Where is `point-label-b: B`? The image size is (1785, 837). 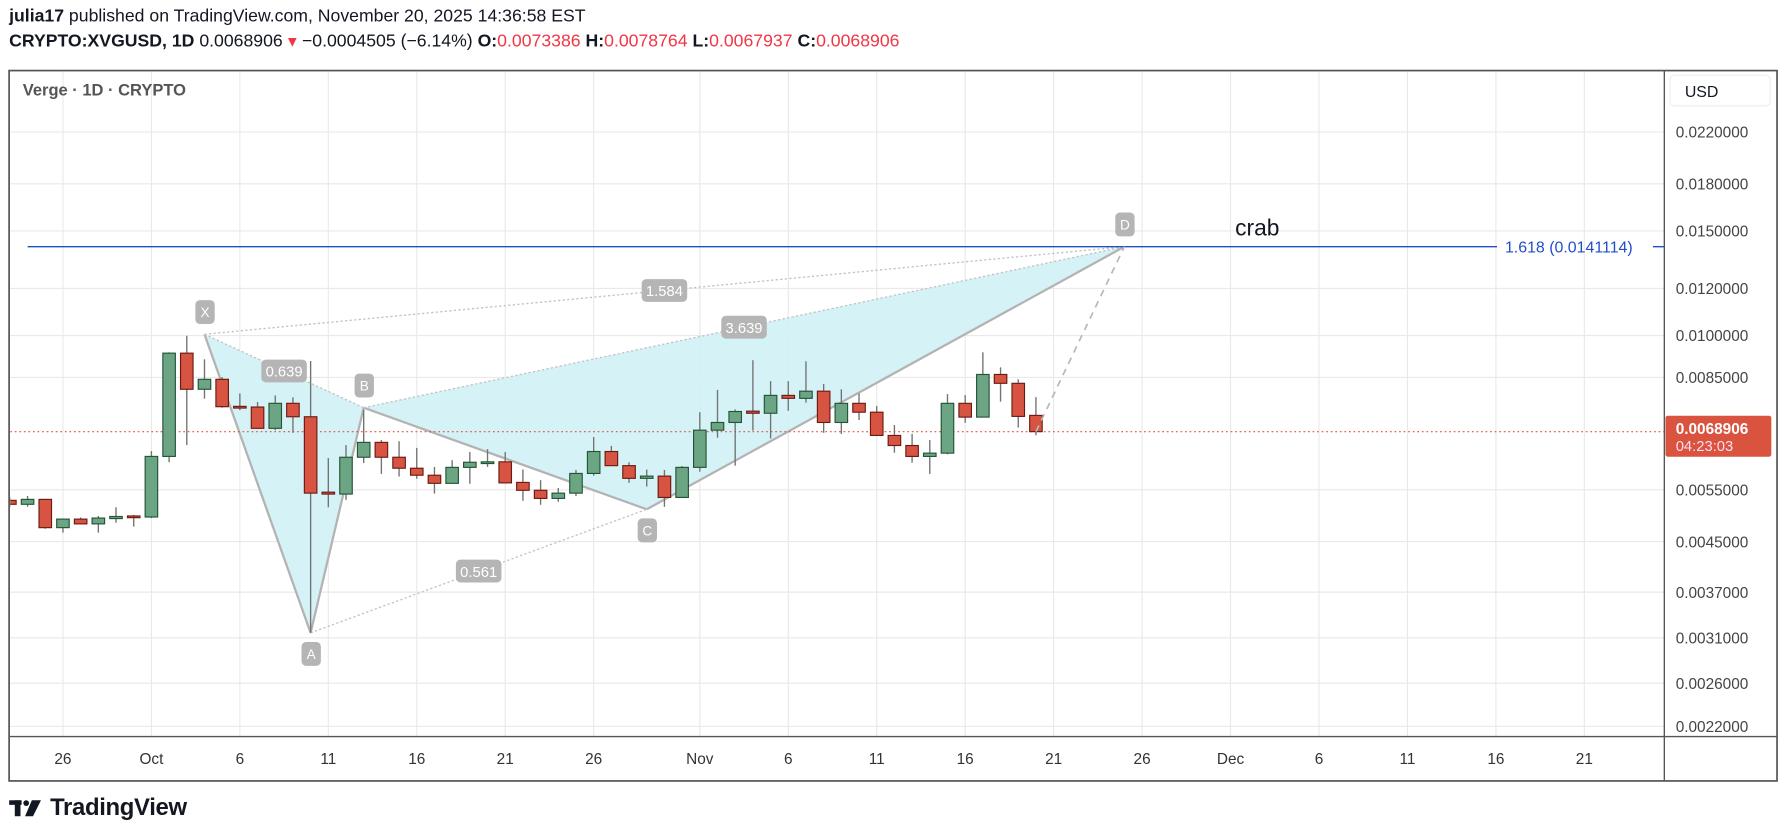 point-label-b: B is located at coordinates (364, 386).